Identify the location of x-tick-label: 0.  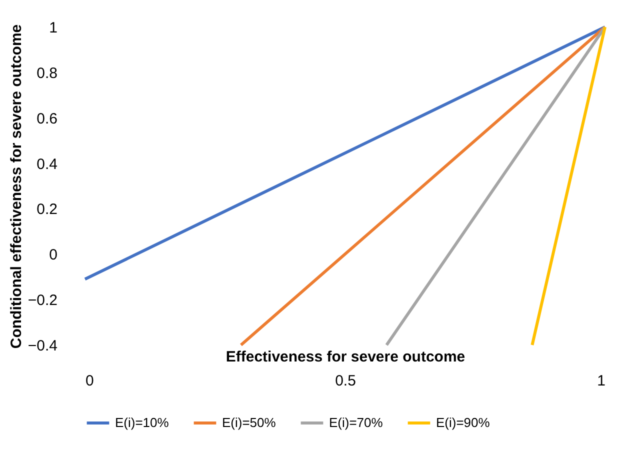
(90, 381).